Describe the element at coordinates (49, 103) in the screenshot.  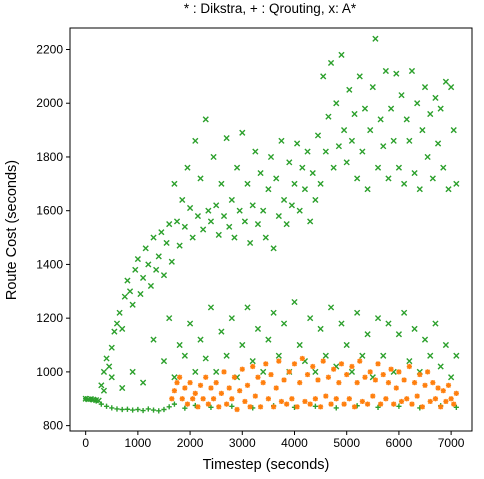
I see `y-tick-label: 2000` at that location.